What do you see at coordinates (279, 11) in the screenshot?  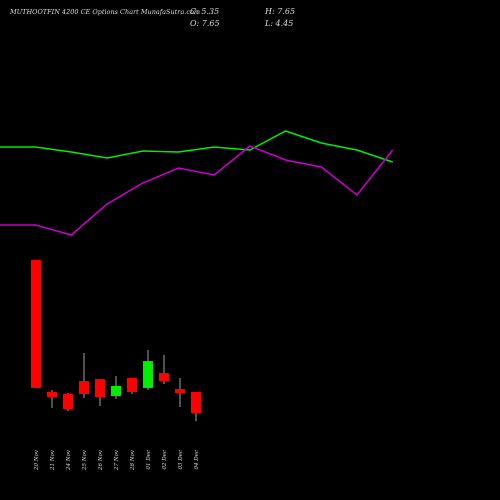 I see `stat-high: H: 7.65` at bounding box center [279, 11].